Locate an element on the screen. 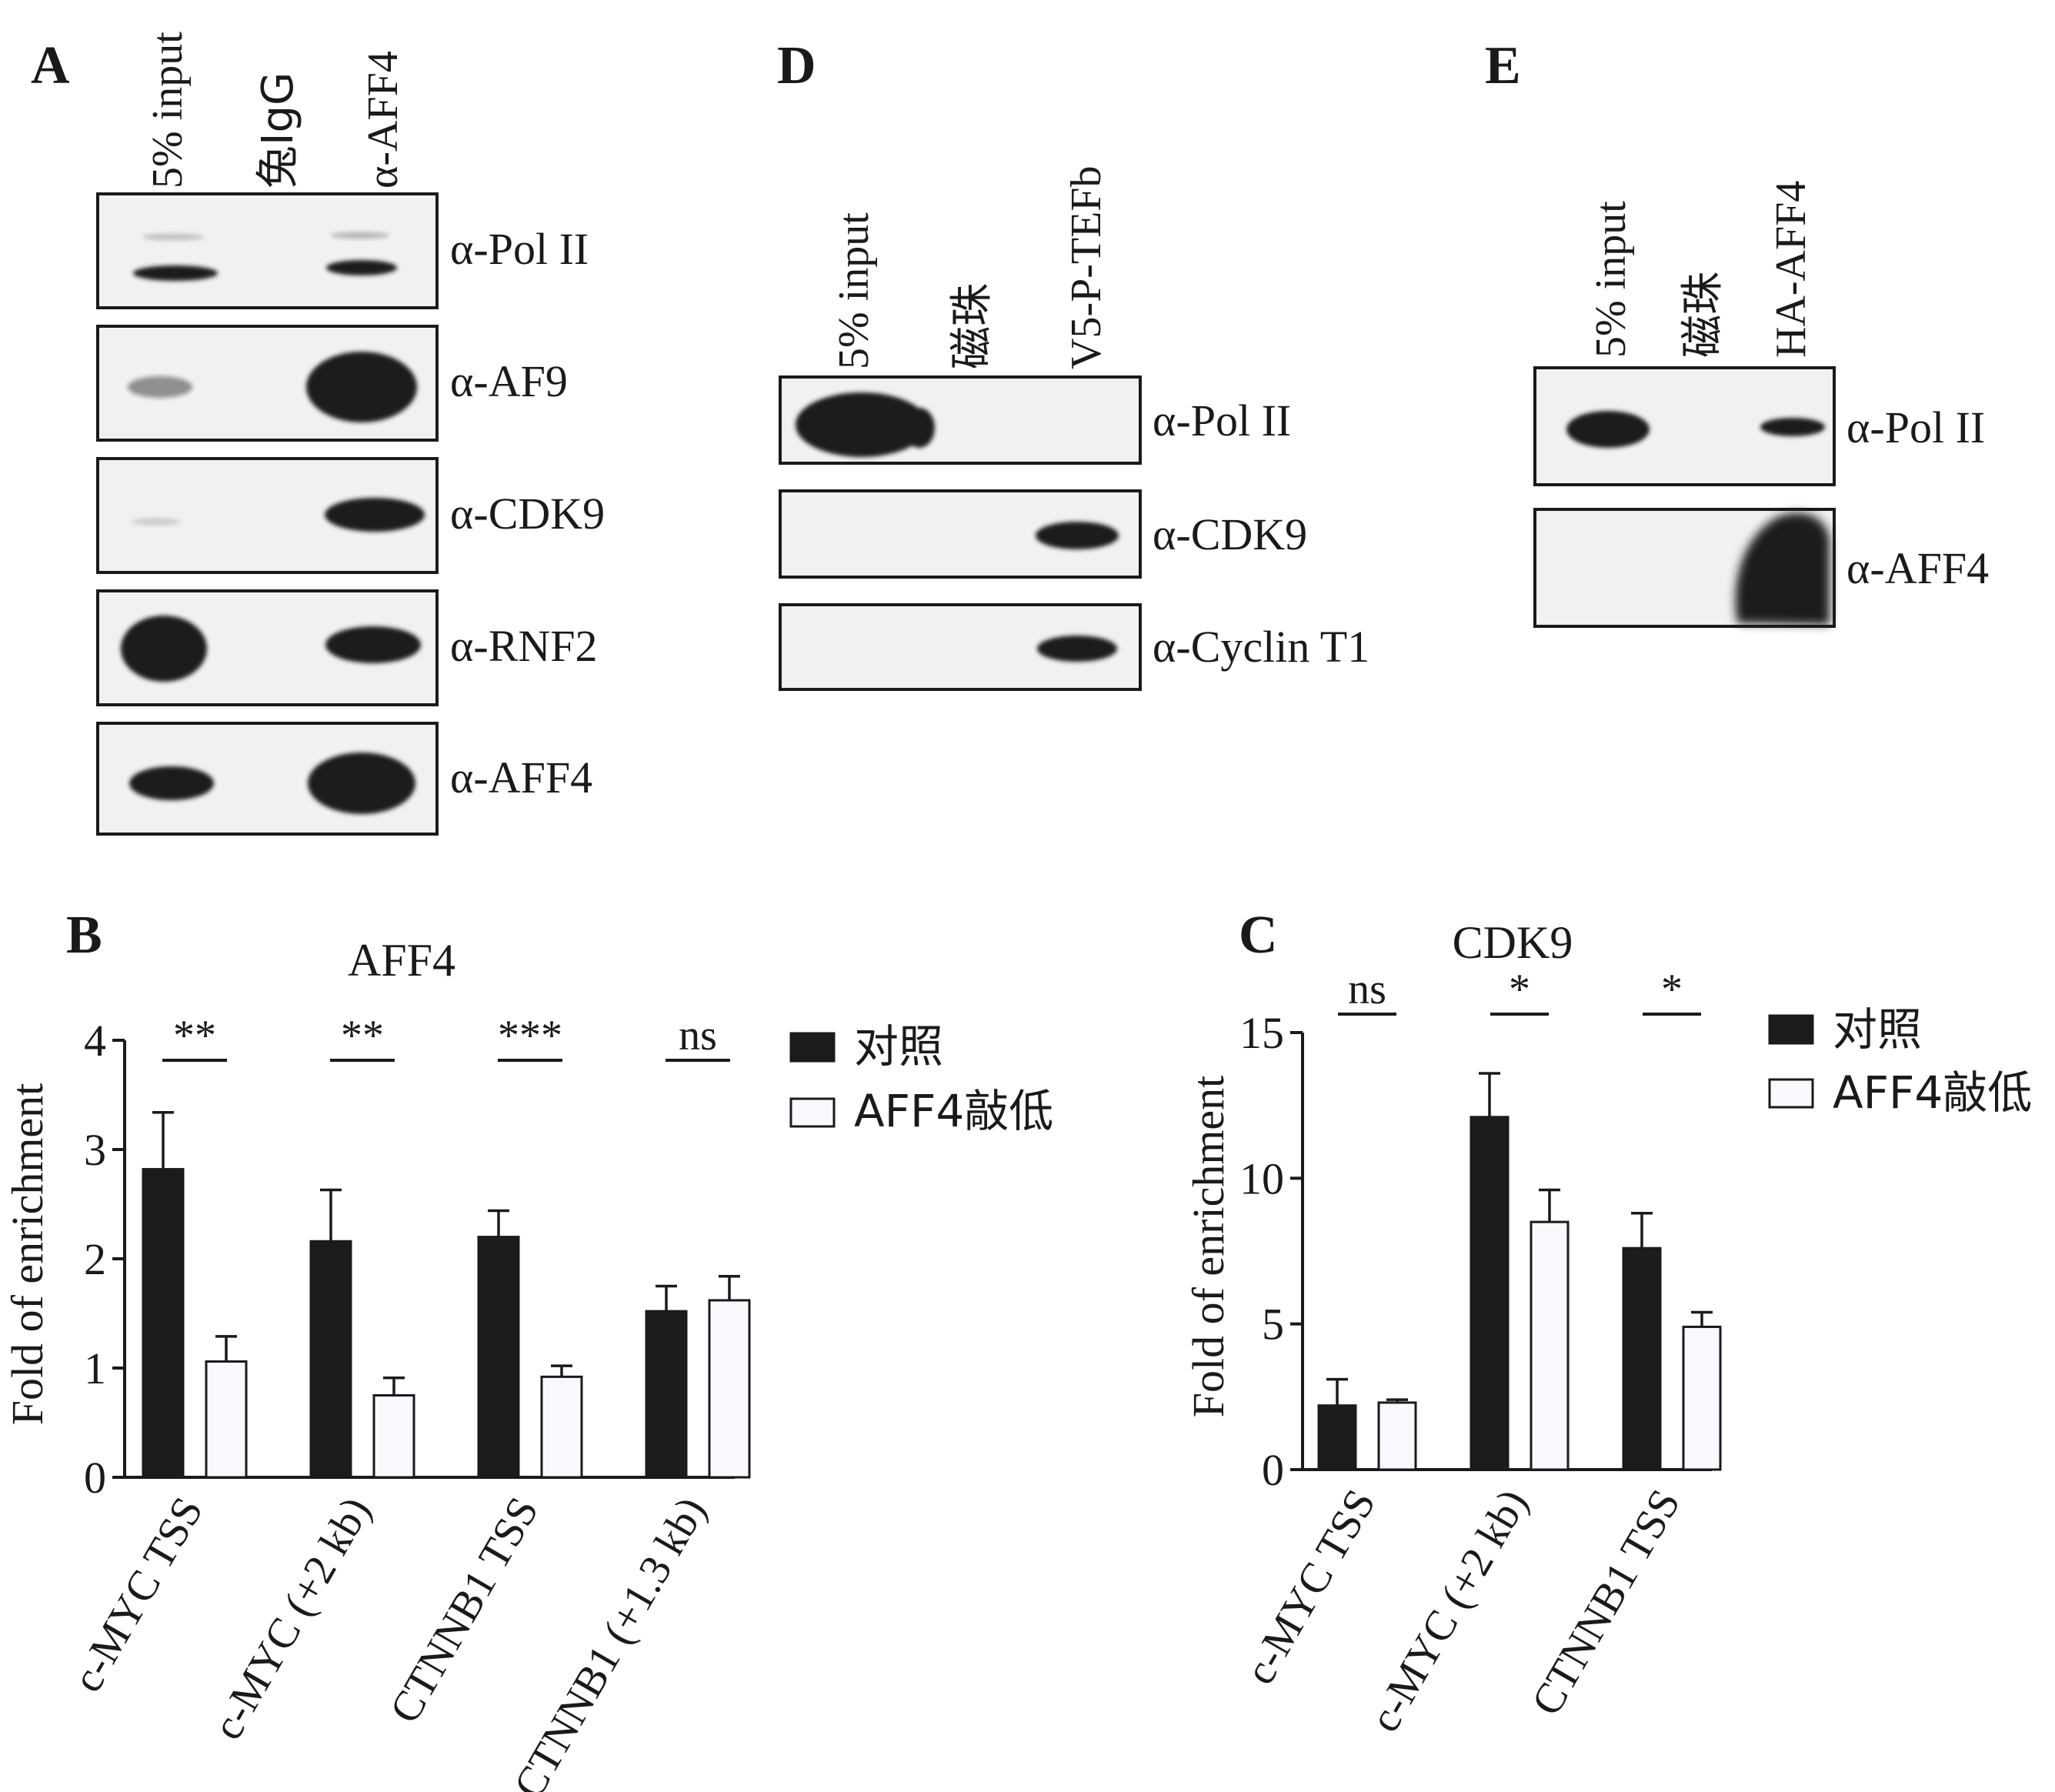 This screenshot has height=1792, width=2055. panel-d-lane-2: 磁珠 is located at coordinates (972, 326).